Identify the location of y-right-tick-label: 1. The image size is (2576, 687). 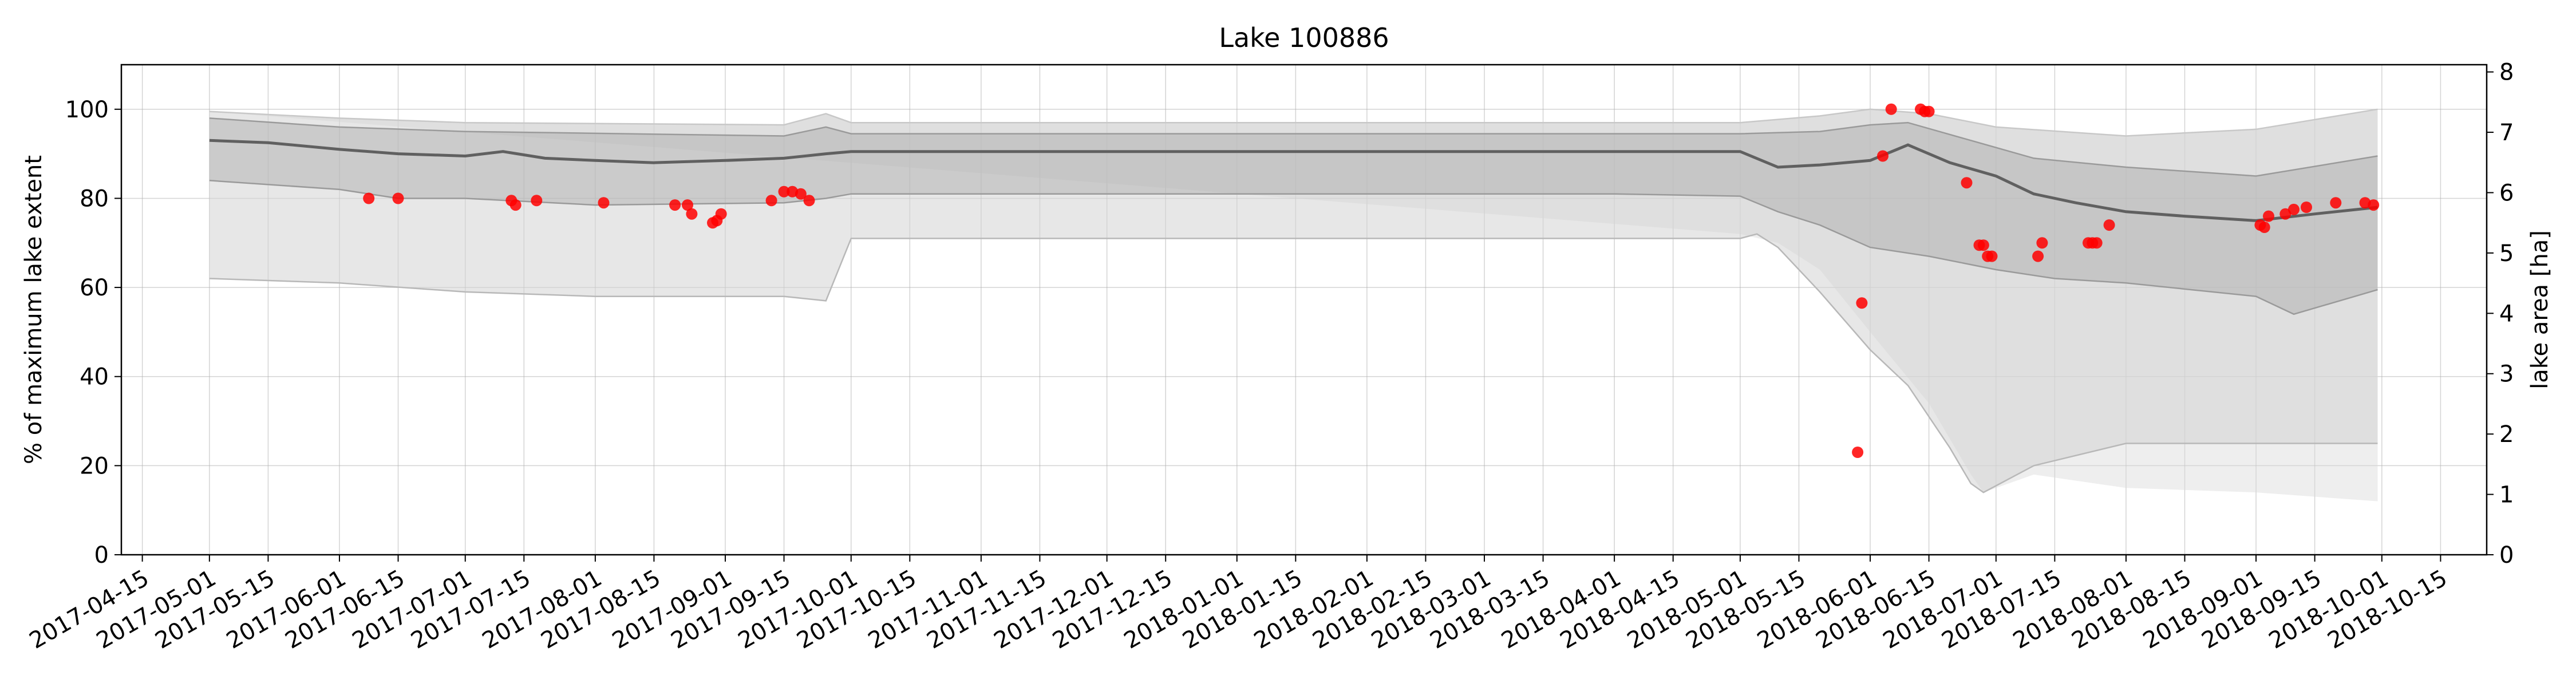
(2506, 495).